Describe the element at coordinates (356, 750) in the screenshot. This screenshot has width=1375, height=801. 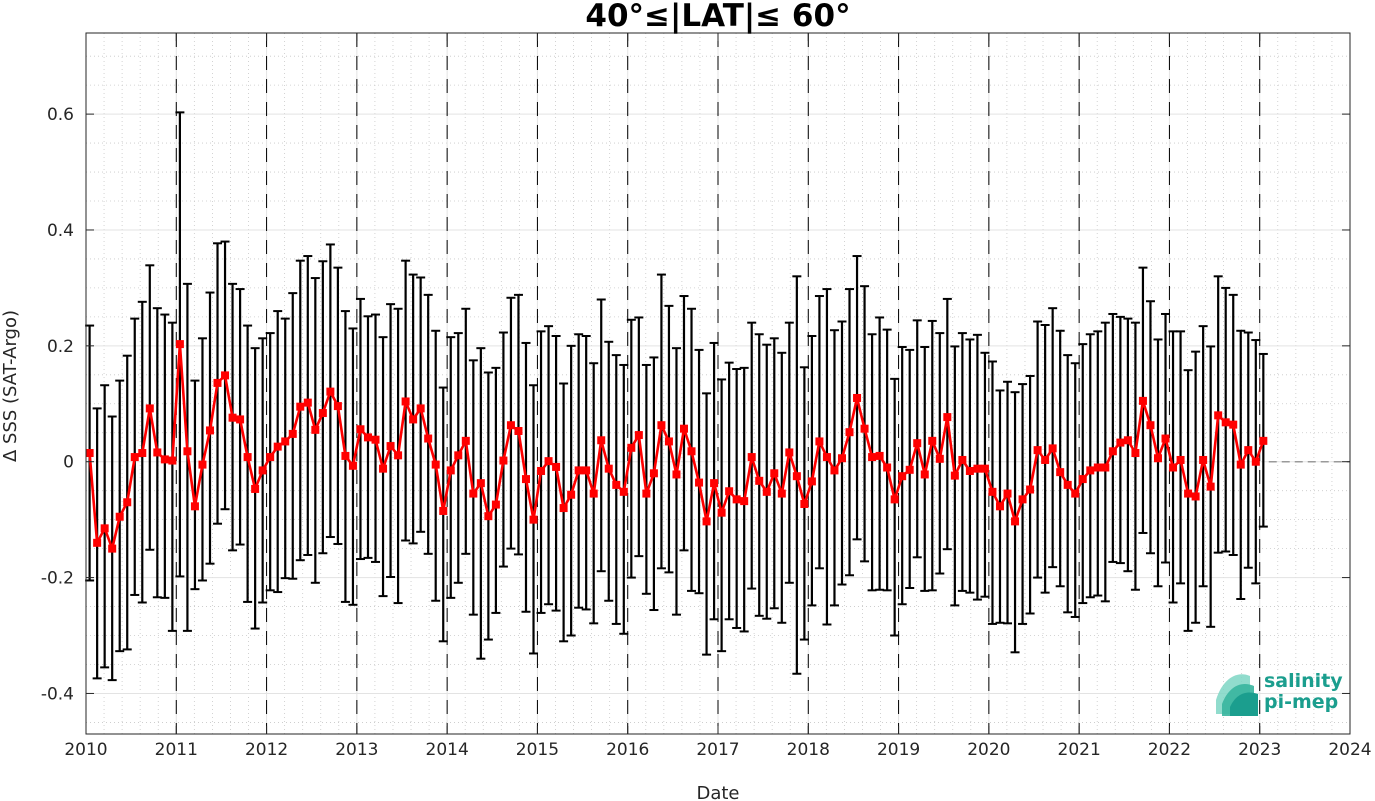
I see `x-tick-label: 2013` at that location.